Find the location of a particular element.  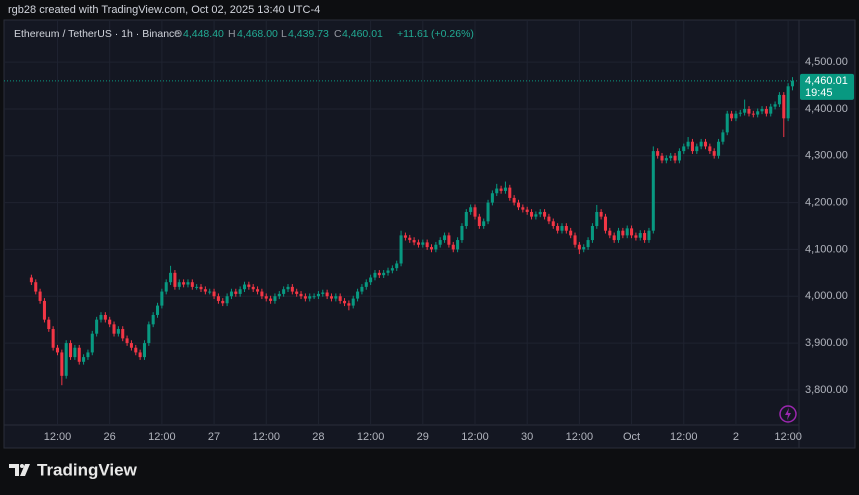

legend-change: +11.61 is located at coordinates (413, 34).